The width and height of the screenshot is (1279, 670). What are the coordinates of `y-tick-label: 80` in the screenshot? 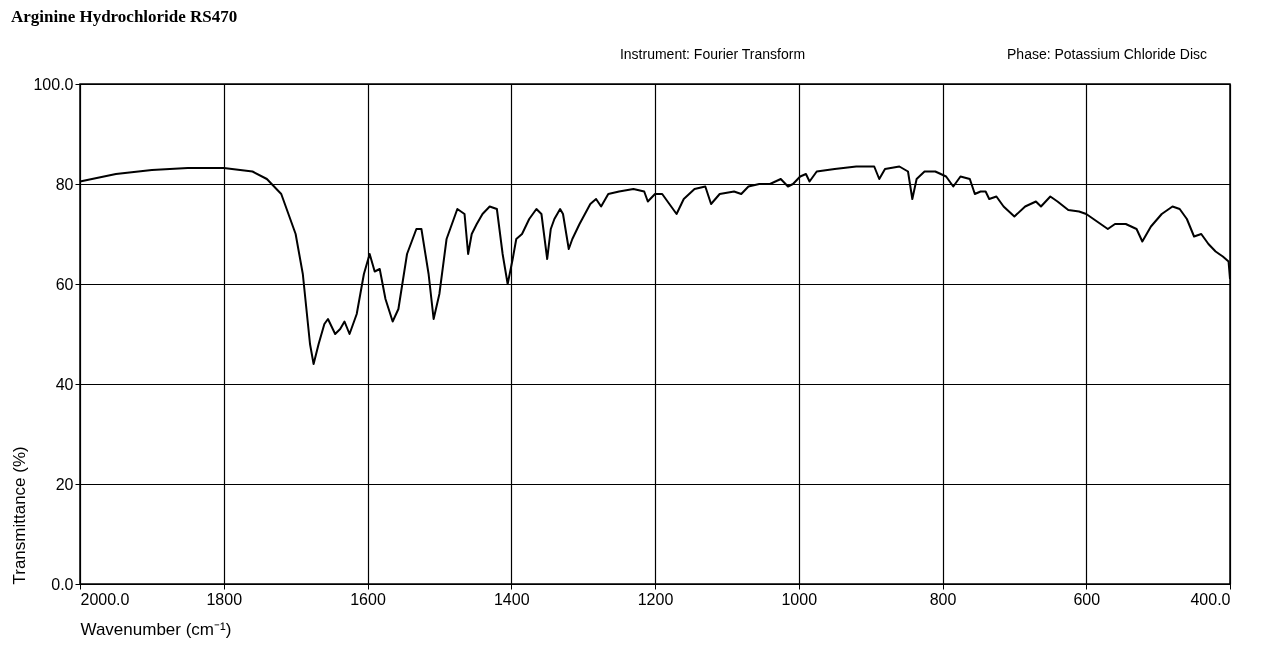 It's located at (64, 184).